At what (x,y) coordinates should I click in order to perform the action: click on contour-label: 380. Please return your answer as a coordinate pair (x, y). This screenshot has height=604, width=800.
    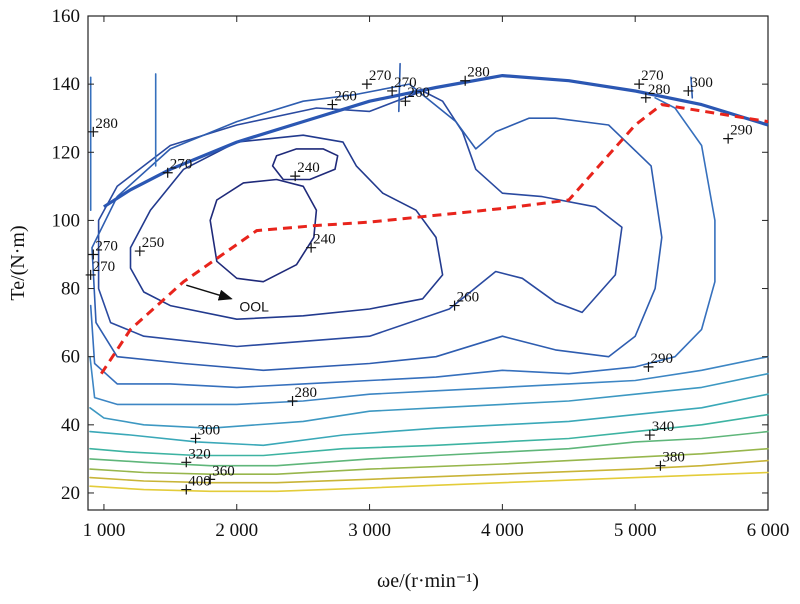
    Looking at the image, I should click on (673, 458).